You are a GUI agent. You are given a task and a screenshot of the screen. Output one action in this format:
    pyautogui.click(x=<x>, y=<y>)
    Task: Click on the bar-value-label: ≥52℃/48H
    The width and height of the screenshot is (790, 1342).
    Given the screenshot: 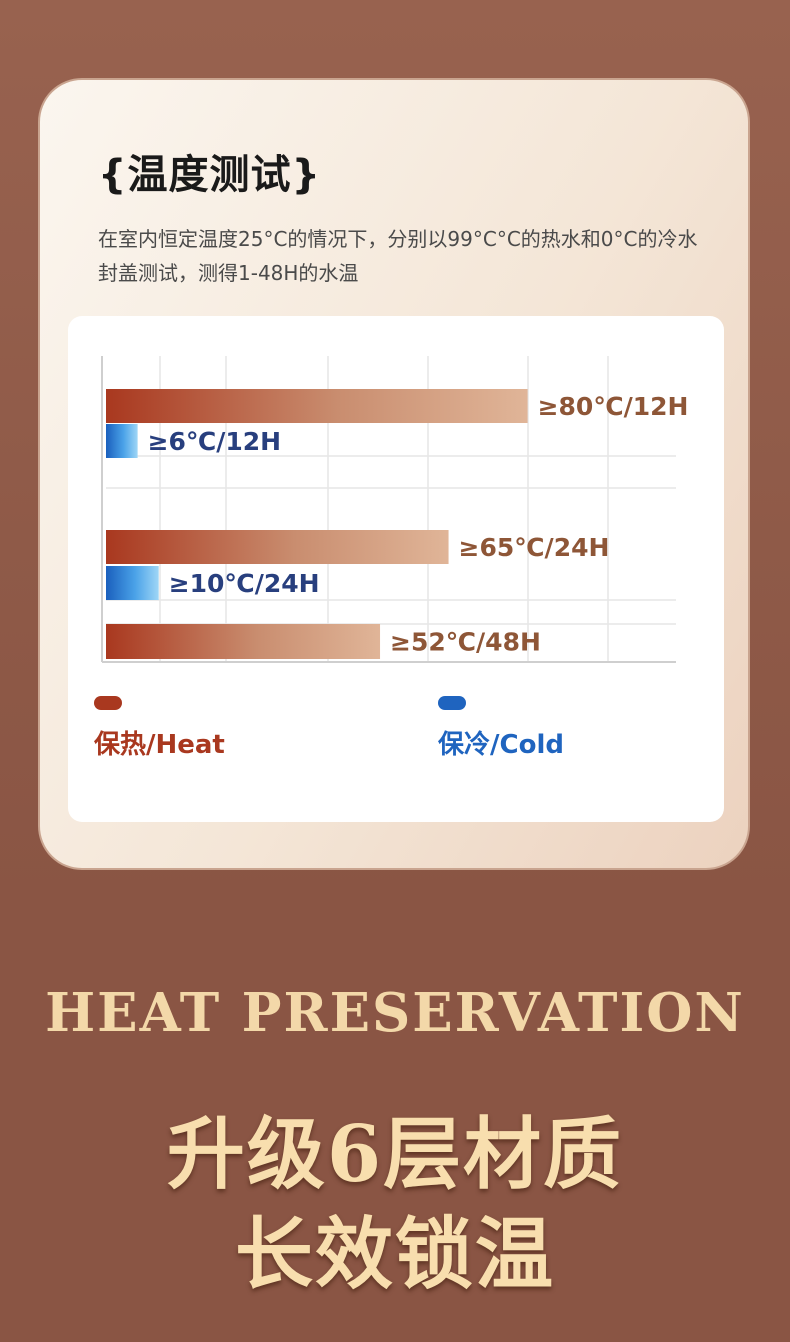 What is the action you would take?
    pyautogui.click(x=465, y=642)
    